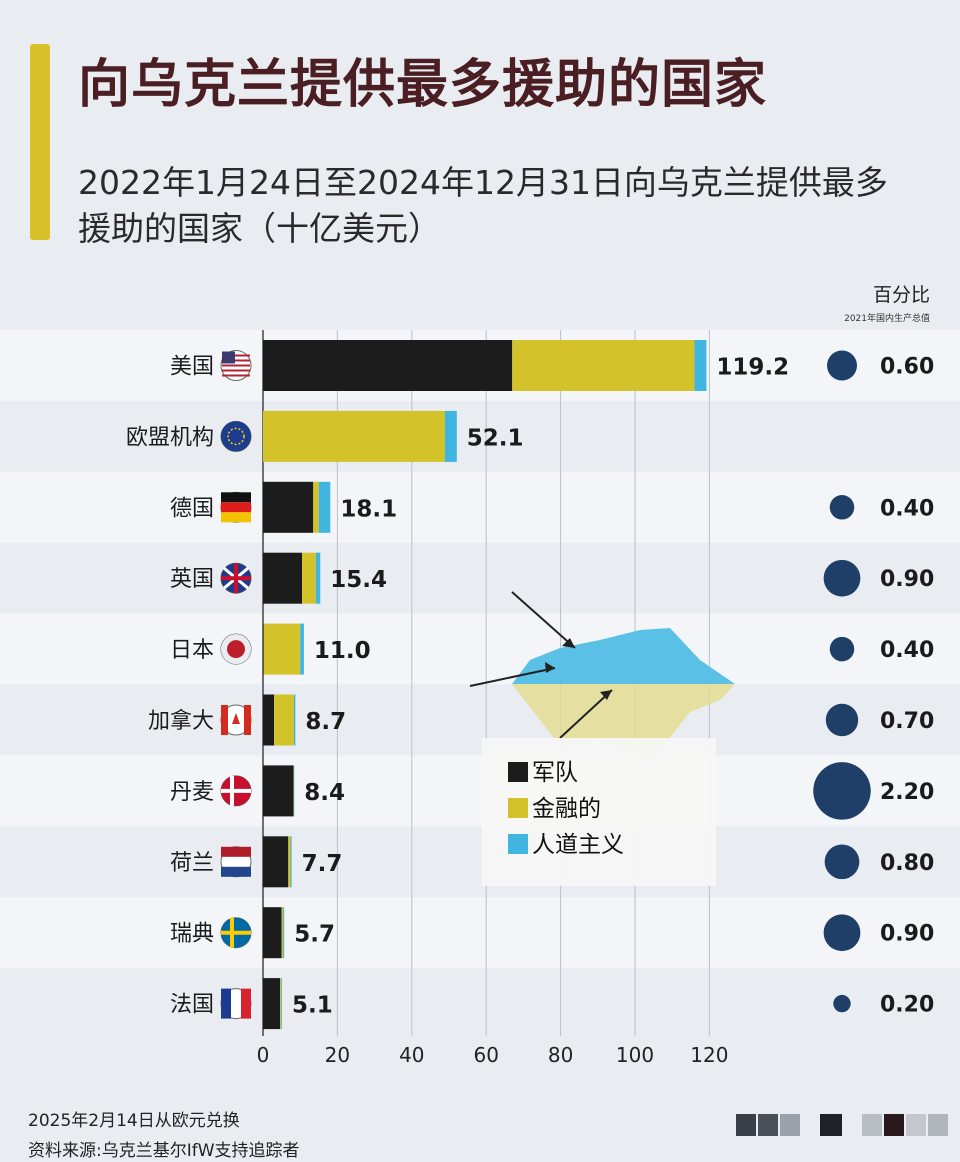  What do you see at coordinates (555, 773) in the screenshot?
I see `legend-label: 军队` at bounding box center [555, 773].